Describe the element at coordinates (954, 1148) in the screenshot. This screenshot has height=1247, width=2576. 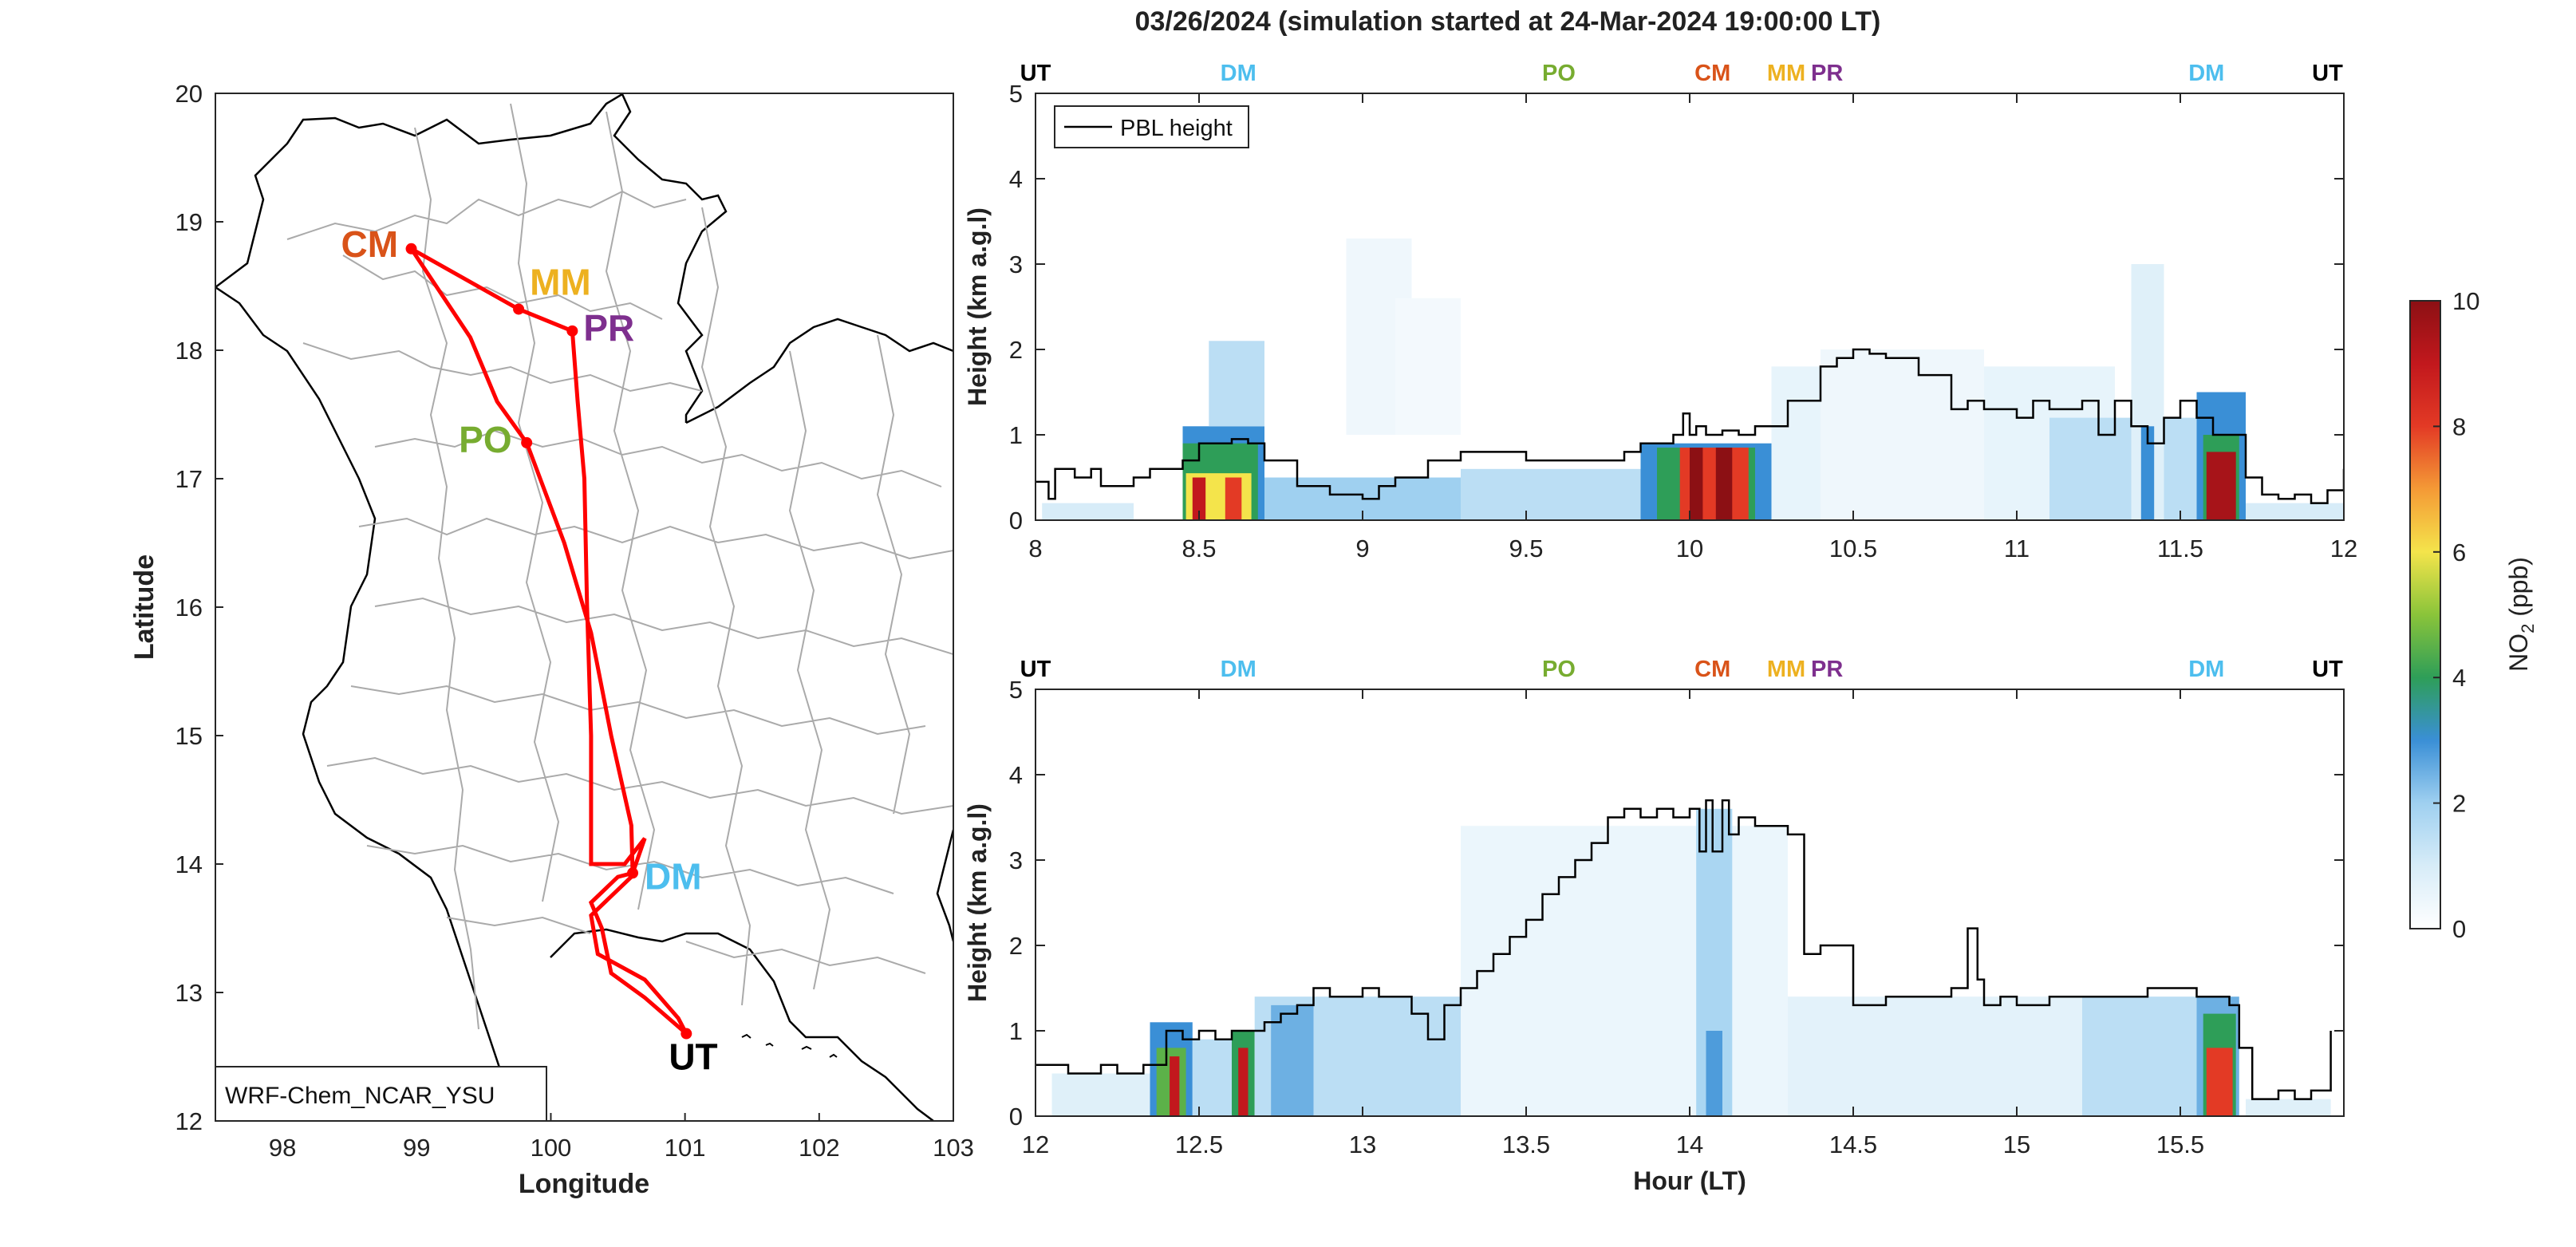
I see `map-xtick-label: 103` at that location.